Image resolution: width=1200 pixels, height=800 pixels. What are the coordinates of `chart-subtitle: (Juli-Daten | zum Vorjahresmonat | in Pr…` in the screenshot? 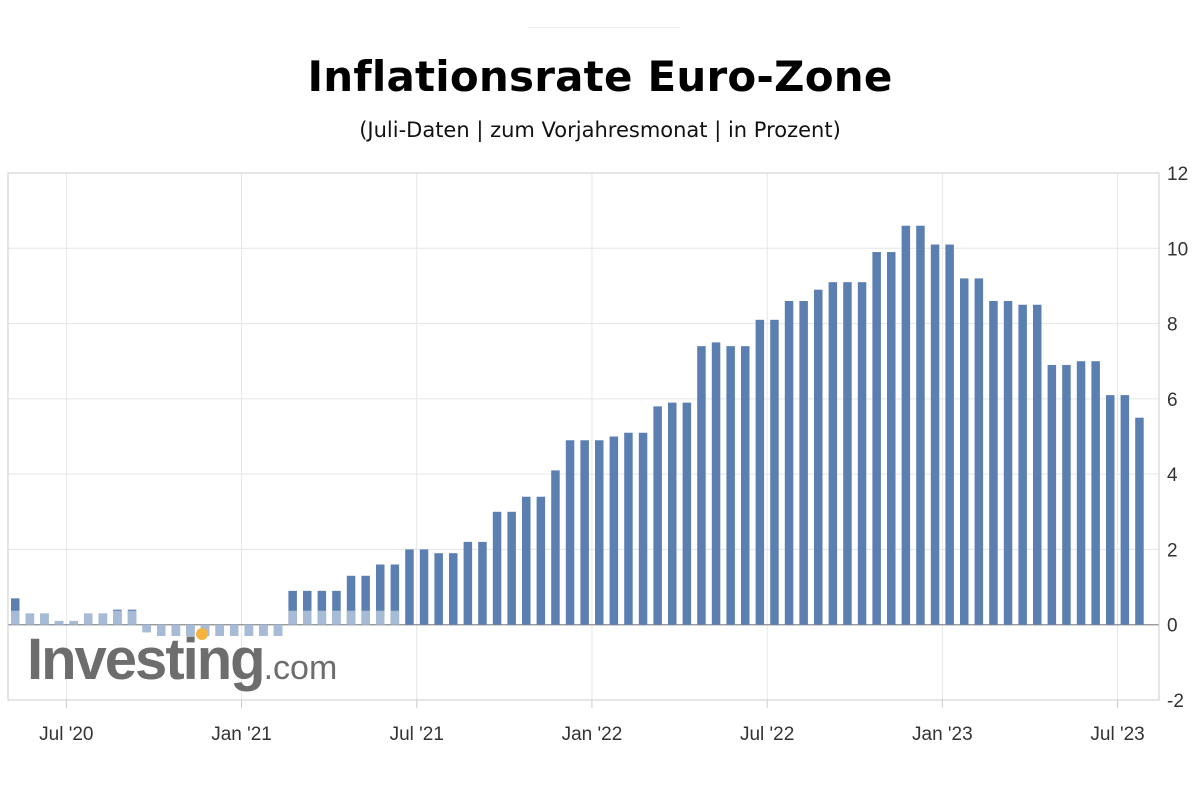 It's located at (600, 130).